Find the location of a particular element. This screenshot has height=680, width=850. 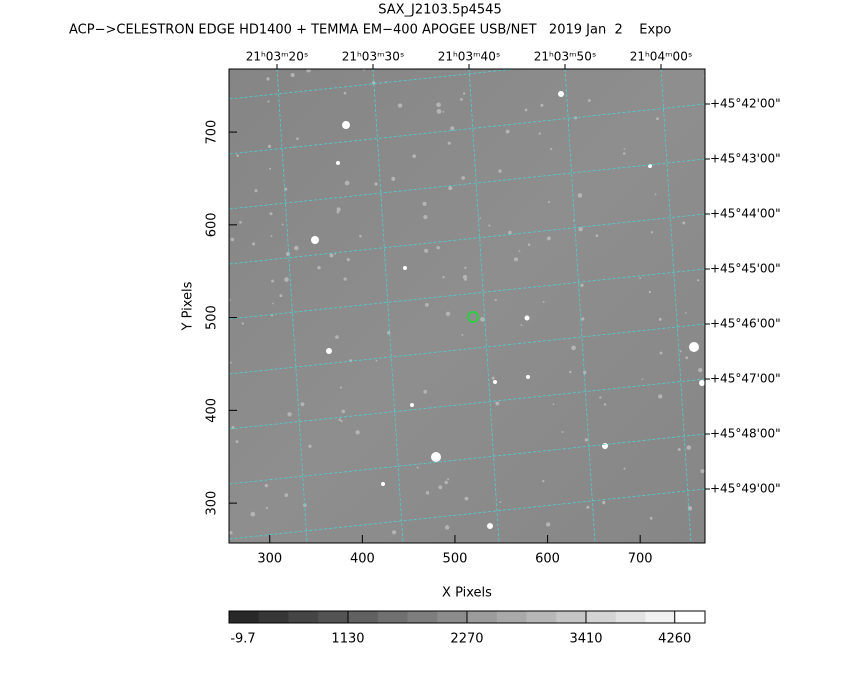

dec-label: +45°46'00" is located at coordinates (745, 324).